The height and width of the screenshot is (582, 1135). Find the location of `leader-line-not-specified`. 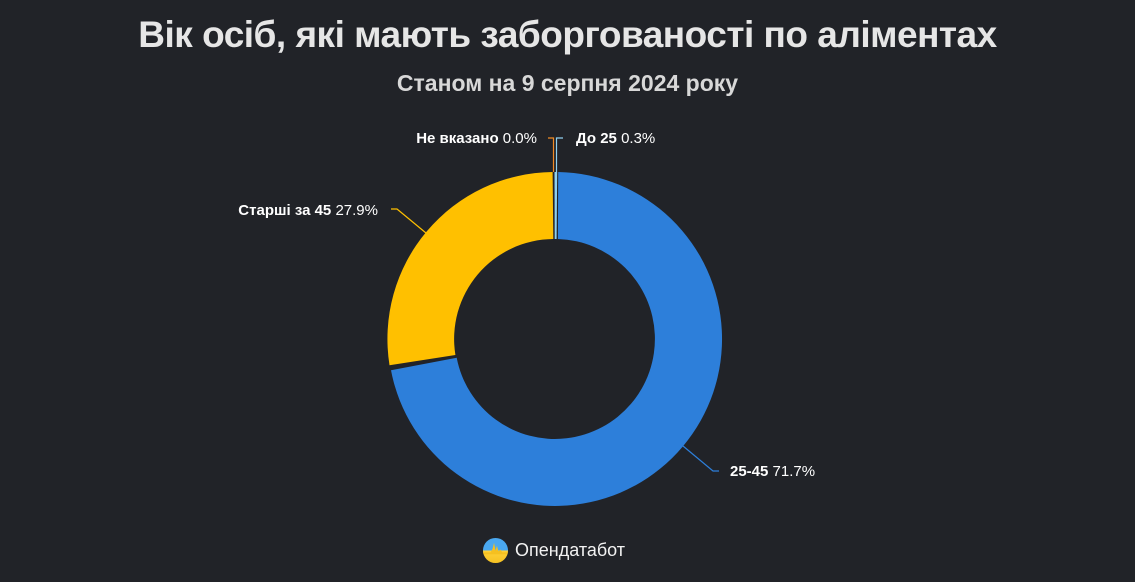

leader-line-not-specified is located at coordinates (551, 154).